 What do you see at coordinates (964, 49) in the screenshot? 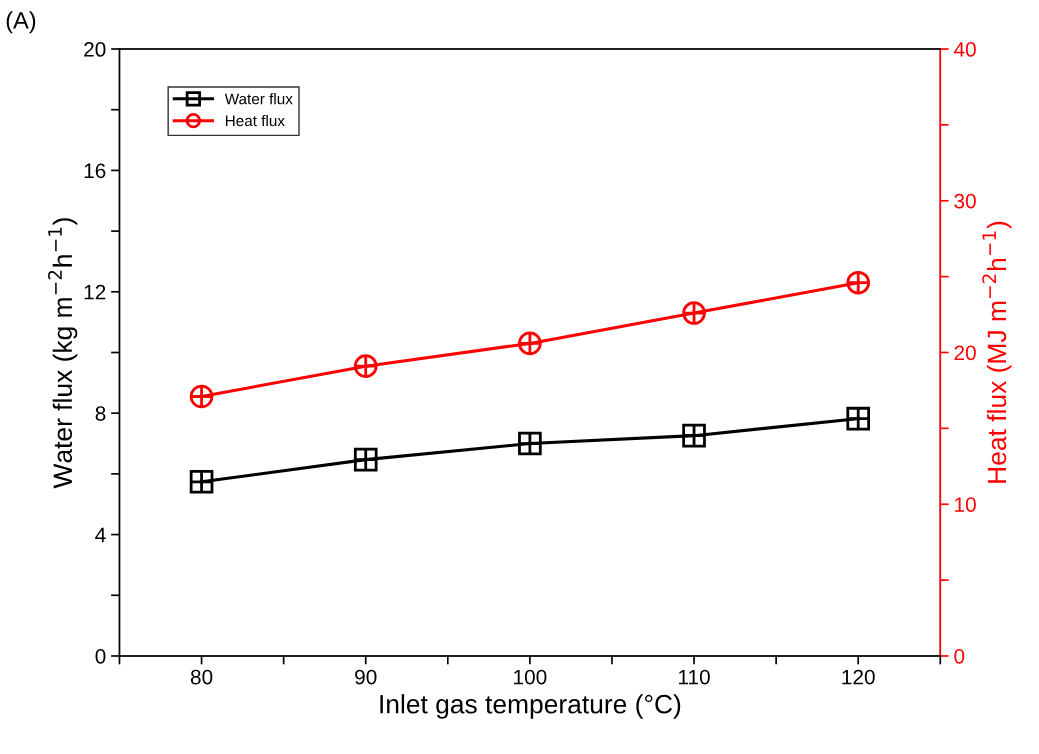
I see `y2-tick-label: 40` at bounding box center [964, 49].